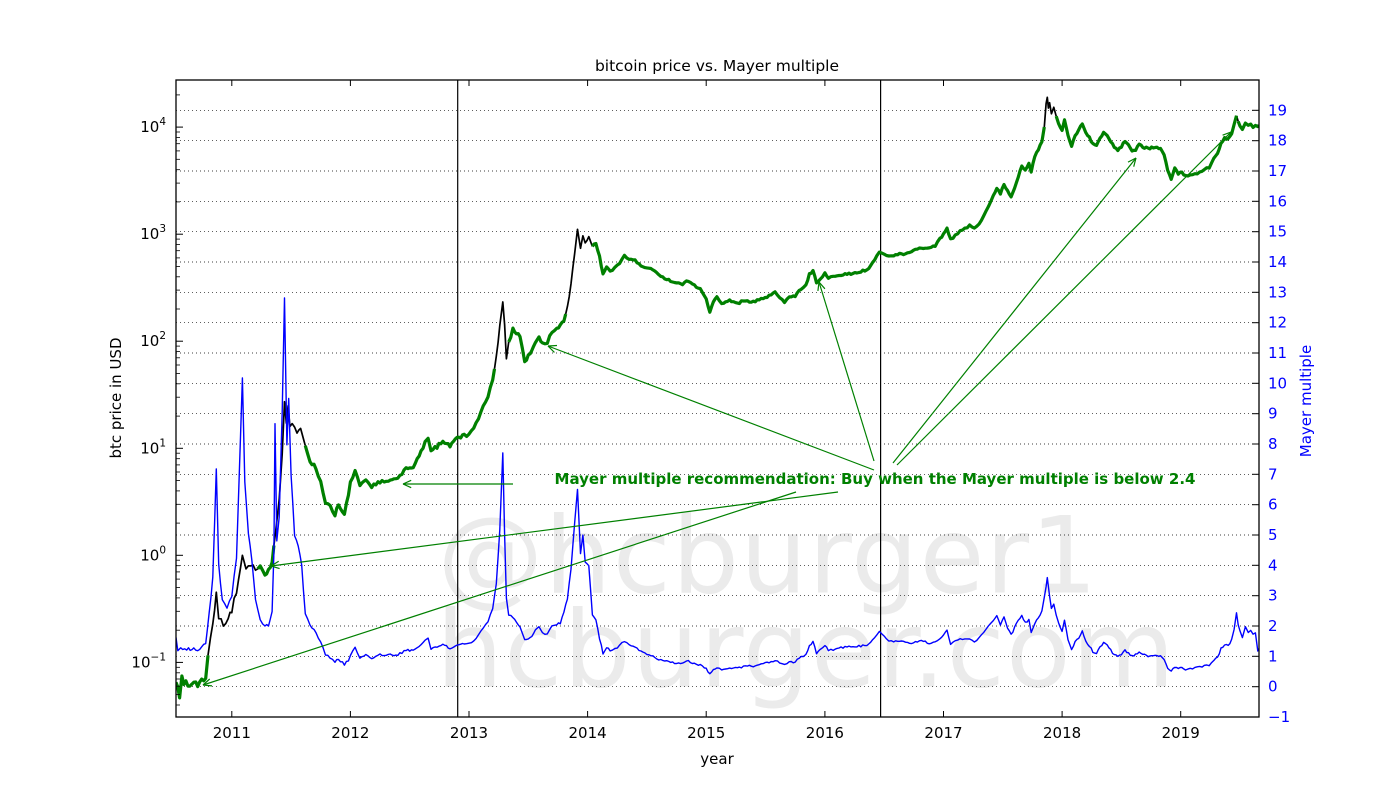  Describe the element at coordinates (806, 650) in the screenshot. I see `watermark-line-2: hcburger.com` at that location.